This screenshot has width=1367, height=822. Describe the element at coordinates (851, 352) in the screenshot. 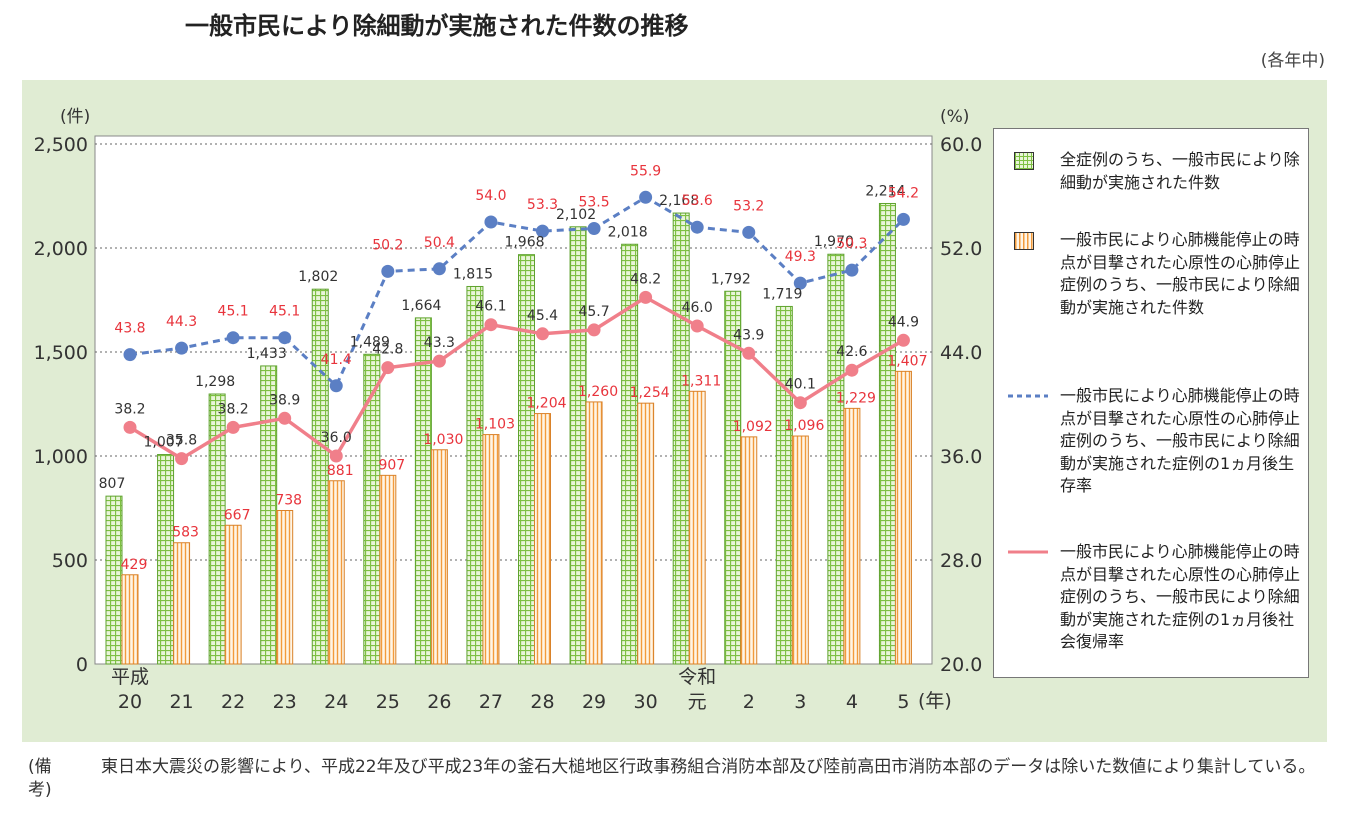

I see `social-return-rate-label: 42.6` at that location.